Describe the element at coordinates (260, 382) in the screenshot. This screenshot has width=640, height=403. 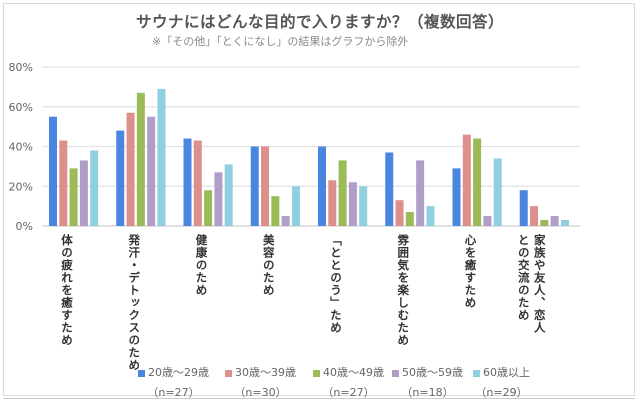
I see `legend-item: 30歳～39歳 （n=30）` at that location.